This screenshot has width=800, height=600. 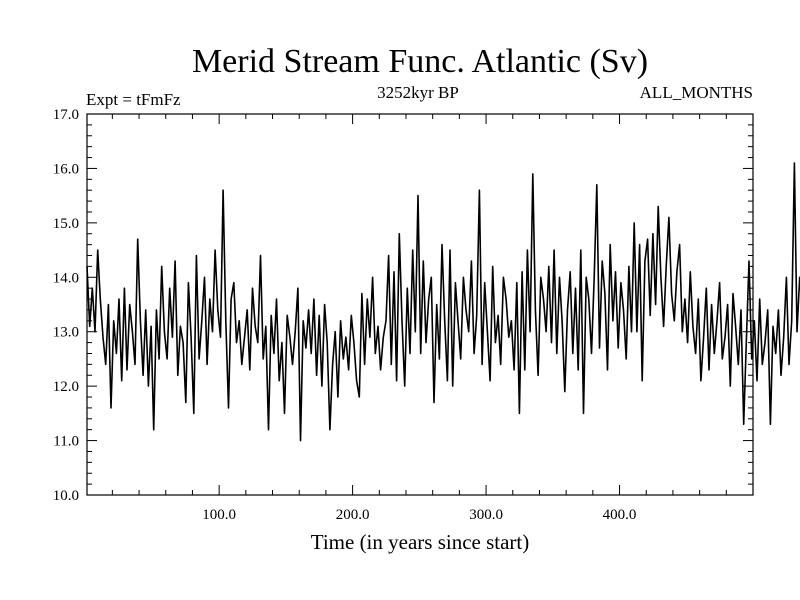 I want to click on experiment-label: Expt = tFmFz, so click(x=133, y=99).